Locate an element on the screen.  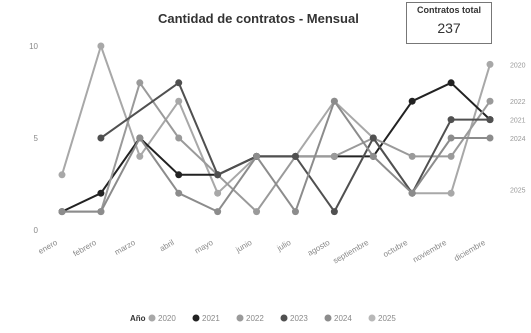
x-tick-label: noviembre is located at coordinates (429, 251).